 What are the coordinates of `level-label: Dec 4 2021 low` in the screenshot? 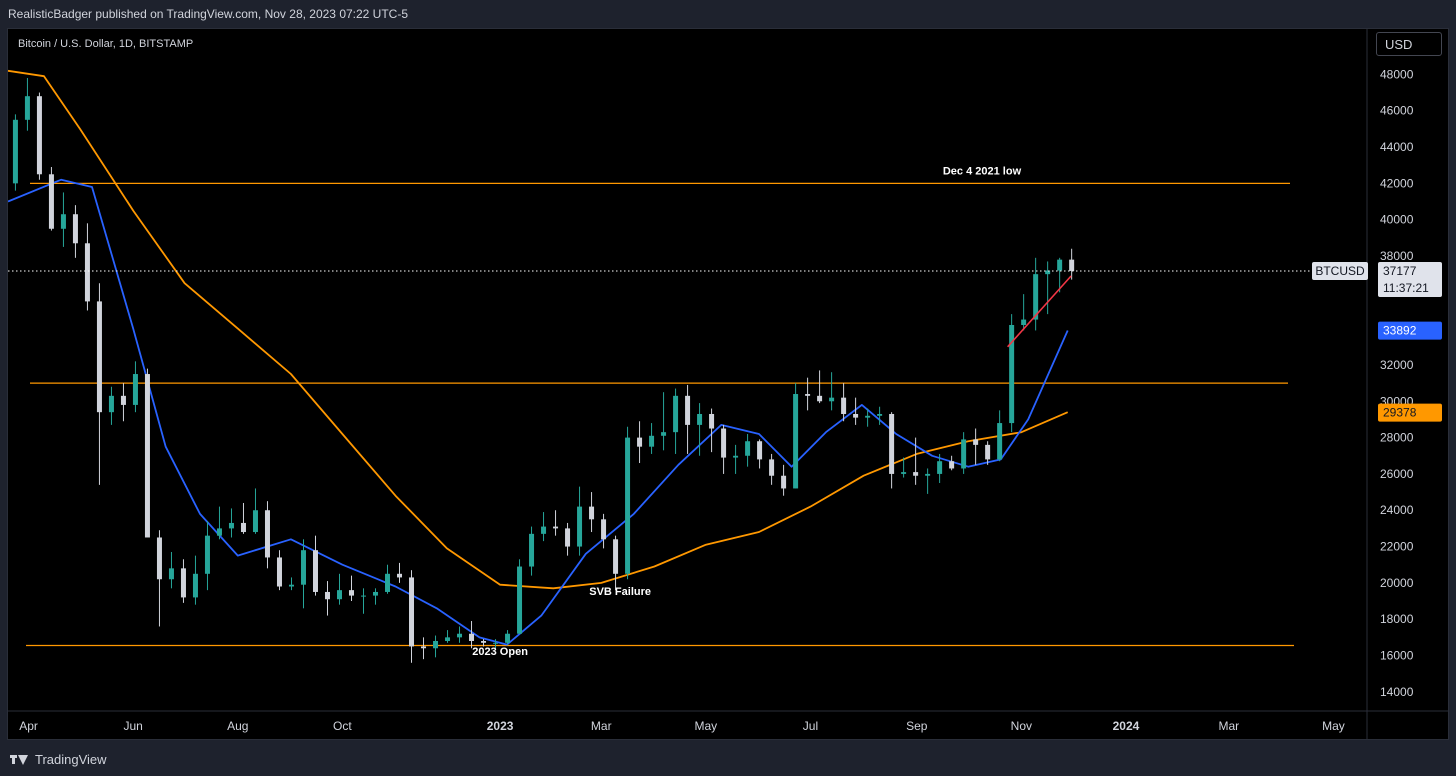 It's located at (982, 171).